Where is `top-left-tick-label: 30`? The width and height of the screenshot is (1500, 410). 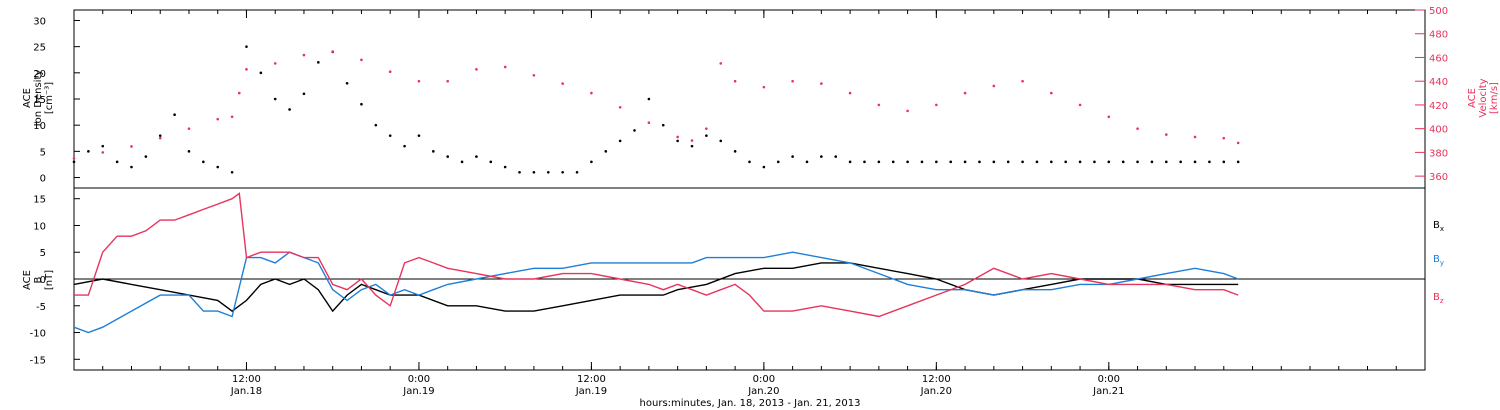
top-left-tick-label: 30 is located at coordinates (39, 21).